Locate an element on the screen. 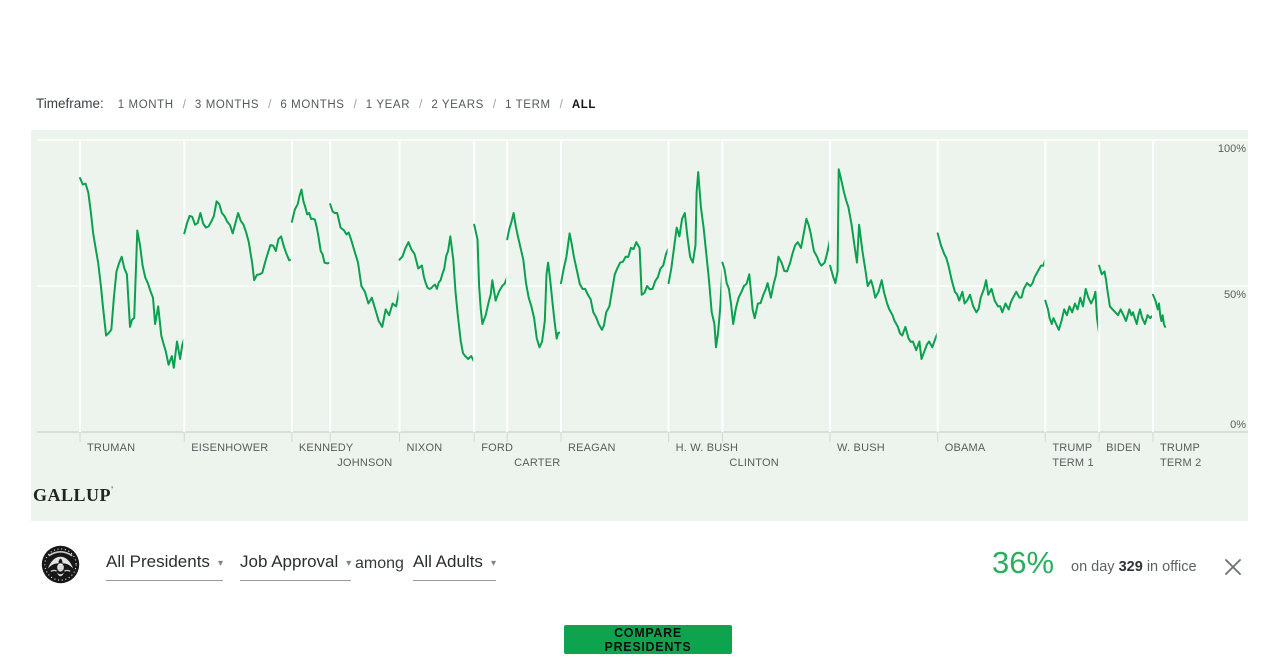 The image size is (1276, 671). approval-line-clinton is located at coordinates (776, 271).